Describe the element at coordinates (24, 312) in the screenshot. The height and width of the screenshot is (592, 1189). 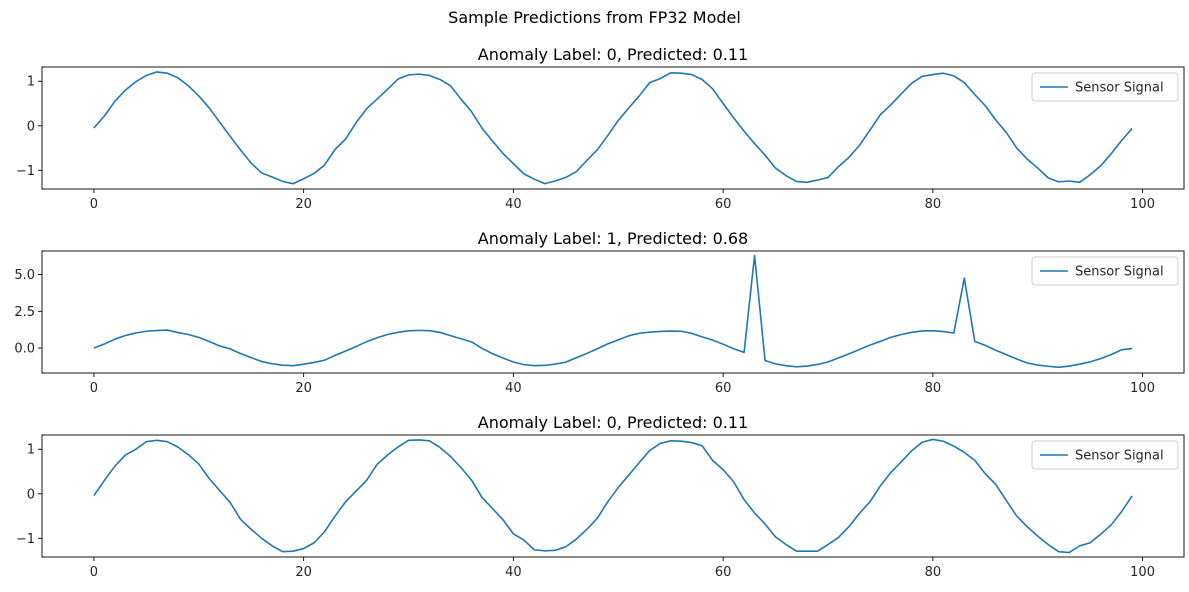
I see `y-tick-label: 2.5` at that location.